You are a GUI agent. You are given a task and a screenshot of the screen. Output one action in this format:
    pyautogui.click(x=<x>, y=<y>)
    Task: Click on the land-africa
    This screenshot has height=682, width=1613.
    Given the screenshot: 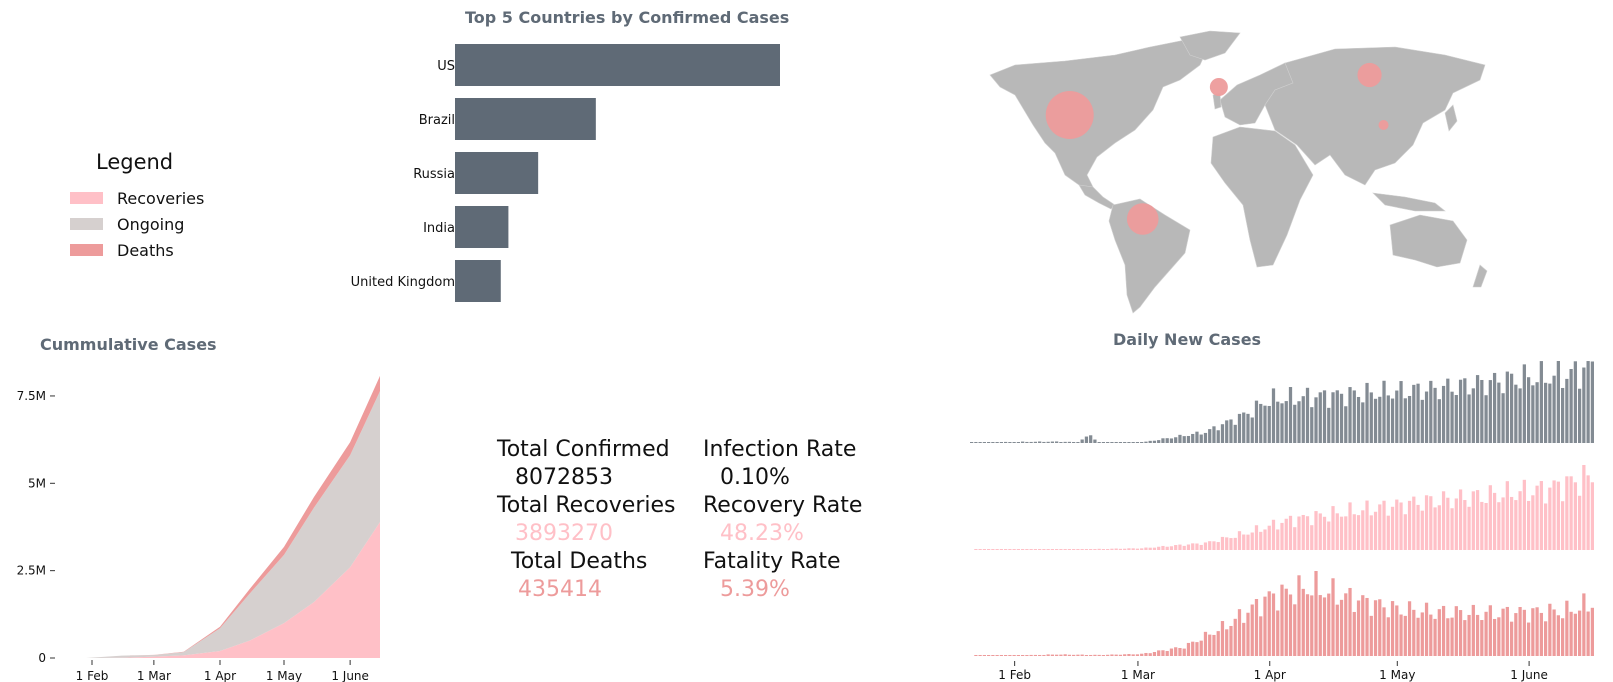 What is the action you would take?
    pyautogui.click(x=1262, y=197)
    